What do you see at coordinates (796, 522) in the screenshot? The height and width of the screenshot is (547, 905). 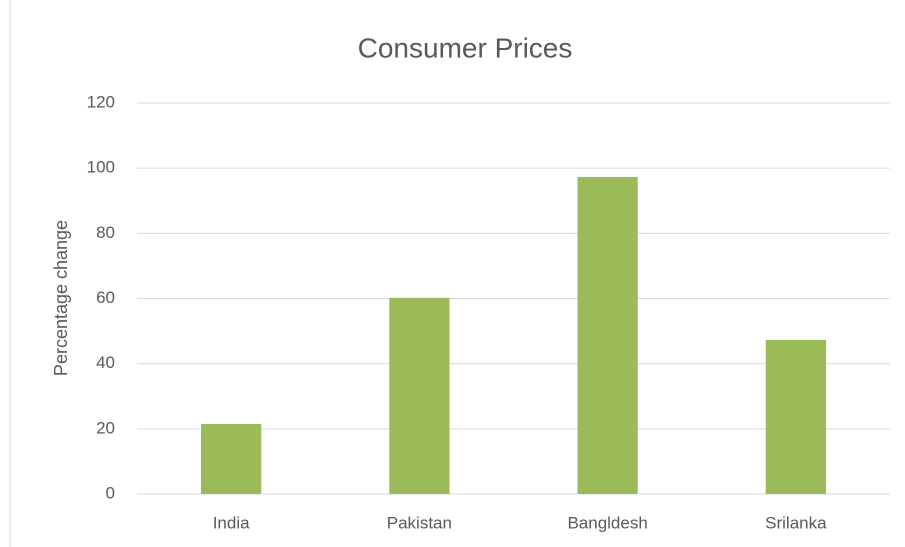 I see `x-tick-label: Srilanka` at bounding box center [796, 522].